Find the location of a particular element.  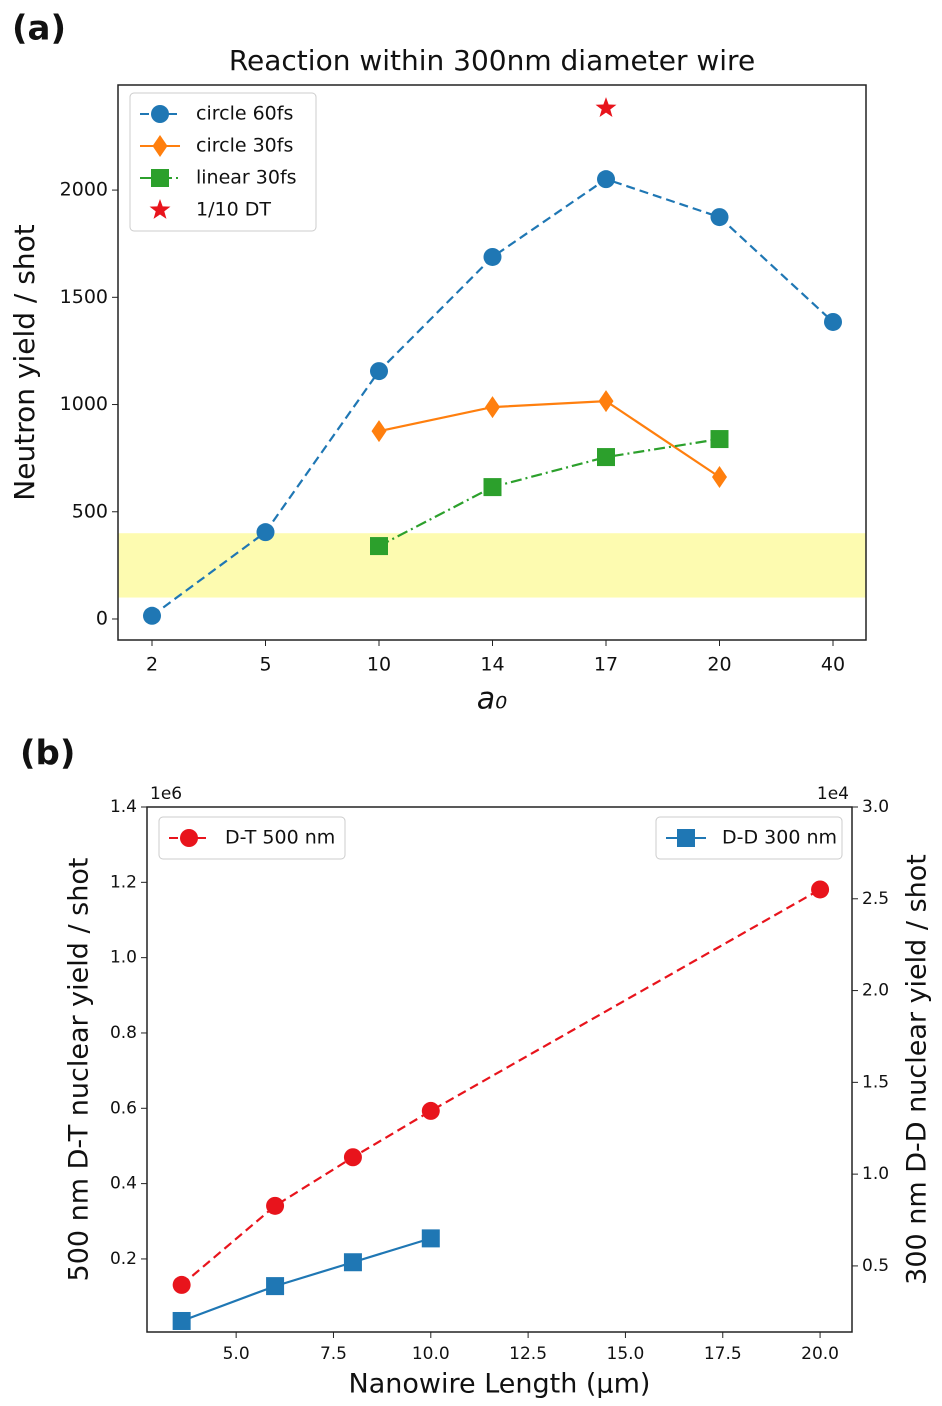

legend-label: linear 30fs is located at coordinates (246, 178).